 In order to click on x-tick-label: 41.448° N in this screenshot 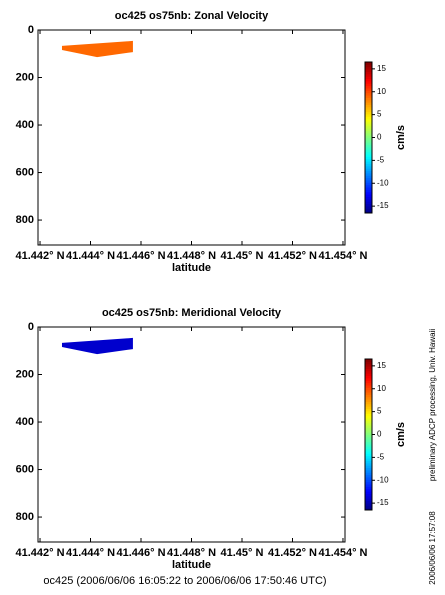, I will do `click(191, 553)`.